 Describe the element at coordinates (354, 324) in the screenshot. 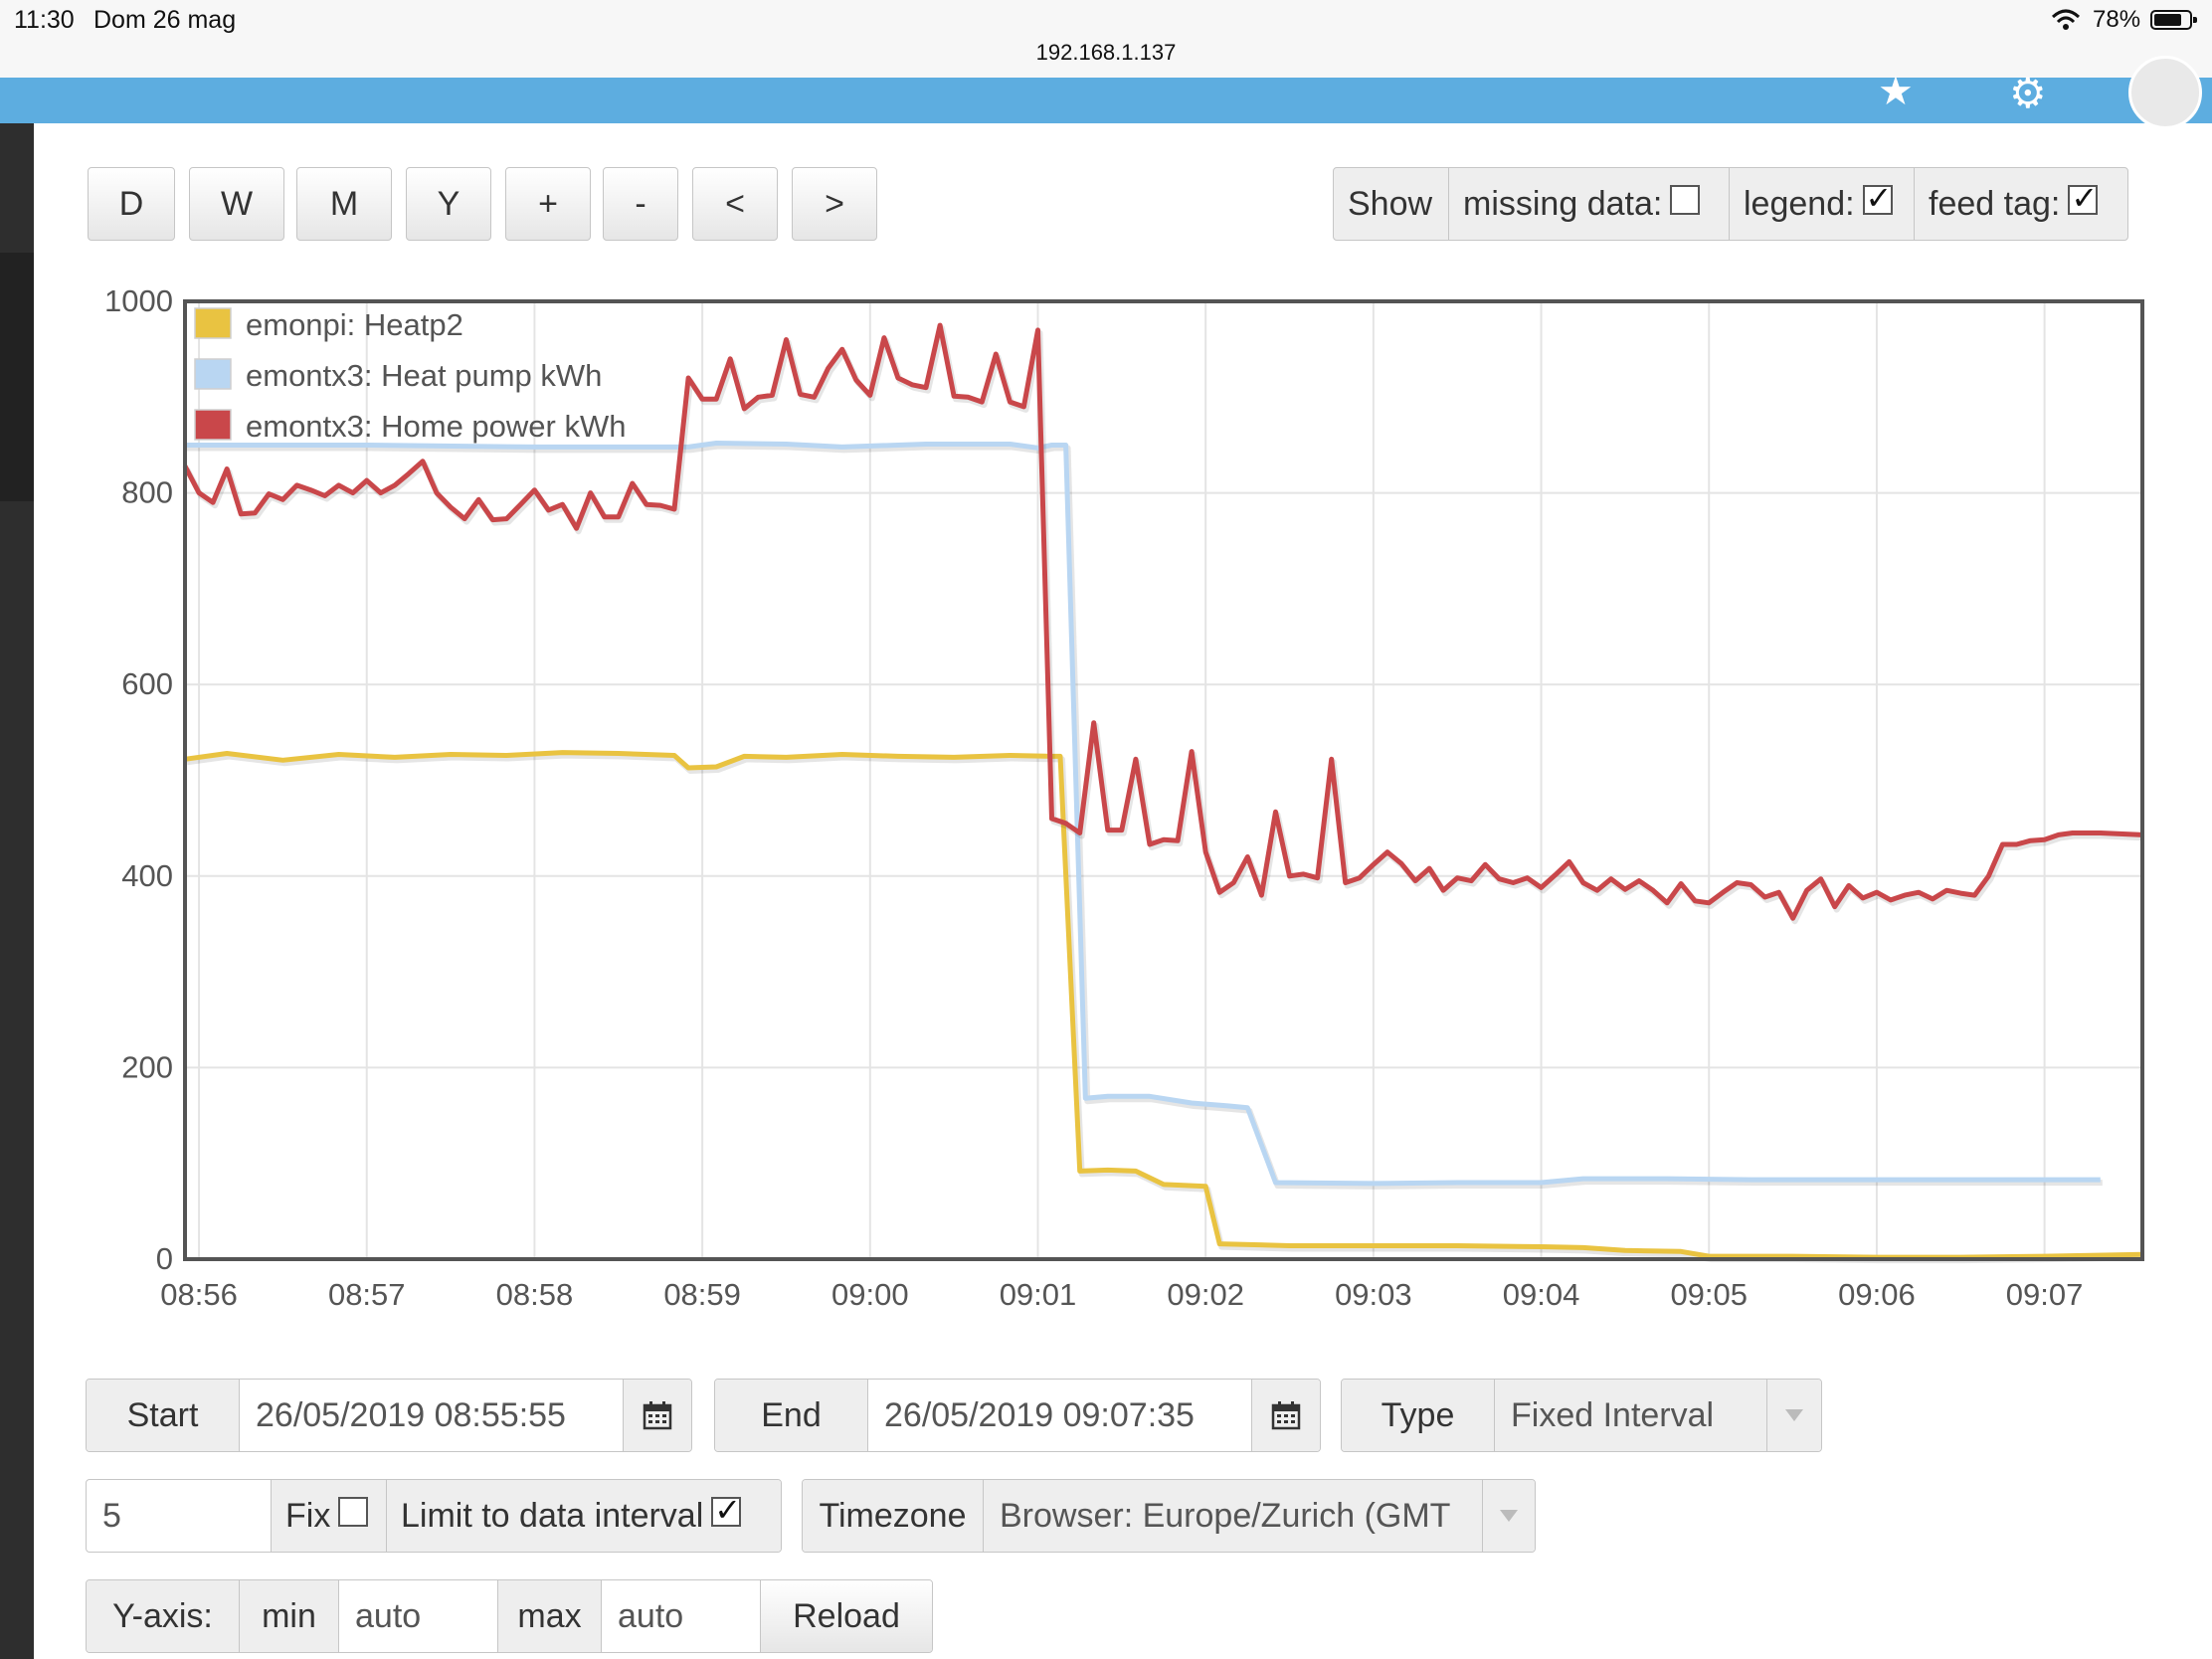

I see `legend-label: emonpi: Heatp2` at that location.